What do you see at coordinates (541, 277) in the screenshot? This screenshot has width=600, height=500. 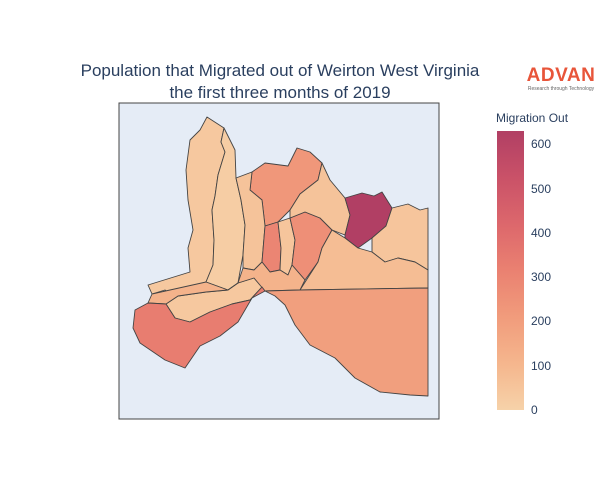 I see `colorbar-tick-label: 300` at bounding box center [541, 277].